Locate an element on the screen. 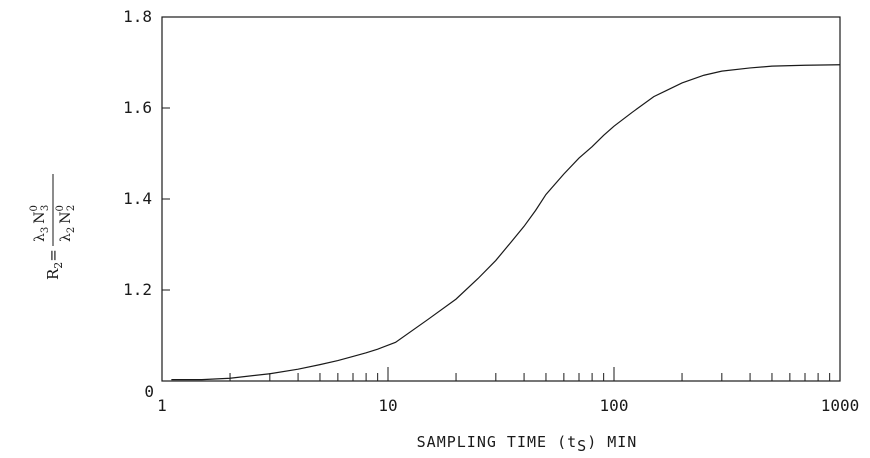 The width and height of the screenshot is (870, 458). y-label-den-lambda-sub: 2 is located at coordinates (71, 230).